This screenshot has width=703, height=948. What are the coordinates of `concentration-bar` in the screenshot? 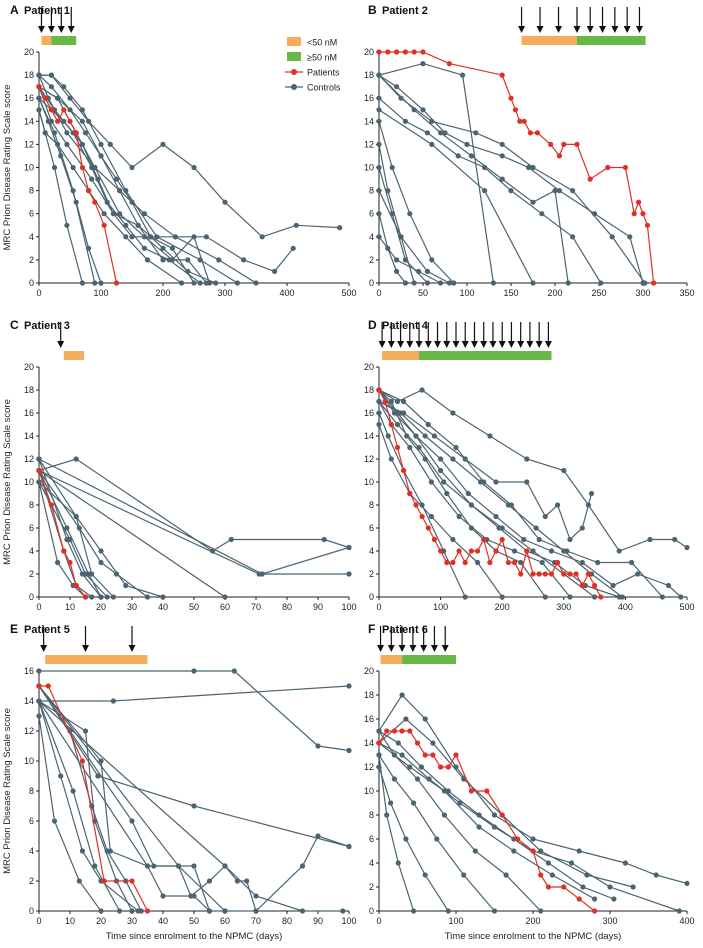 It's located at (64, 40).